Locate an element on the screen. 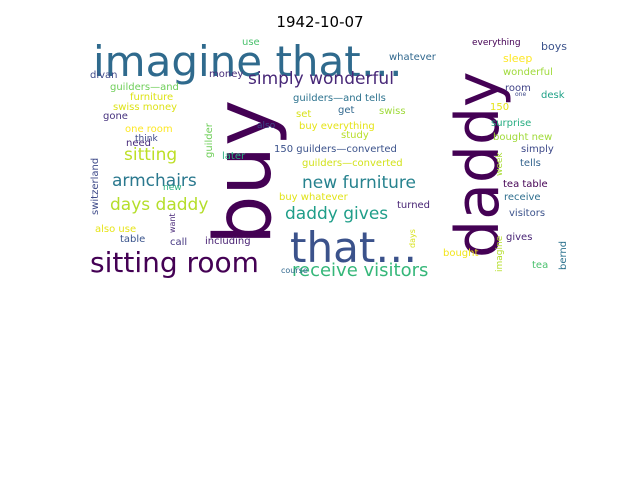  word-17: use is located at coordinates (251, 42).